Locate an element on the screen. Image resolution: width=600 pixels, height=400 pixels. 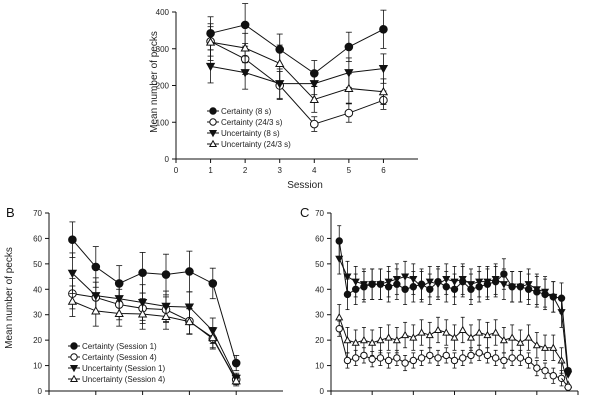
panel-a-y-tick-label: 100 is located at coordinates (163, 122).